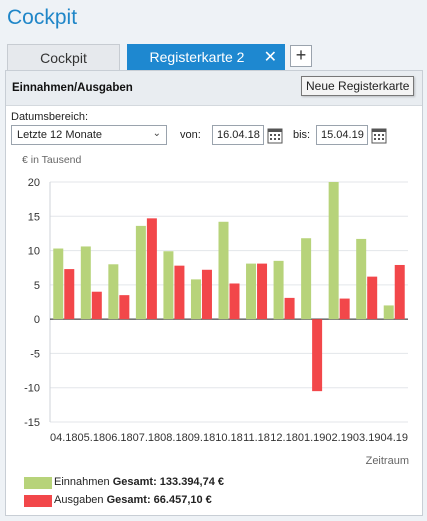  What do you see at coordinates (34, 252) in the screenshot?
I see `y-tick-label: 10` at bounding box center [34, 252].